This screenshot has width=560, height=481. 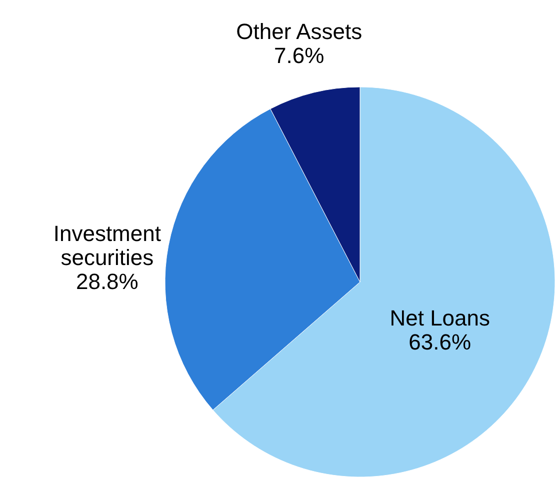 I want to click on slice-label: Investment securities, so click(x=107, y=245).